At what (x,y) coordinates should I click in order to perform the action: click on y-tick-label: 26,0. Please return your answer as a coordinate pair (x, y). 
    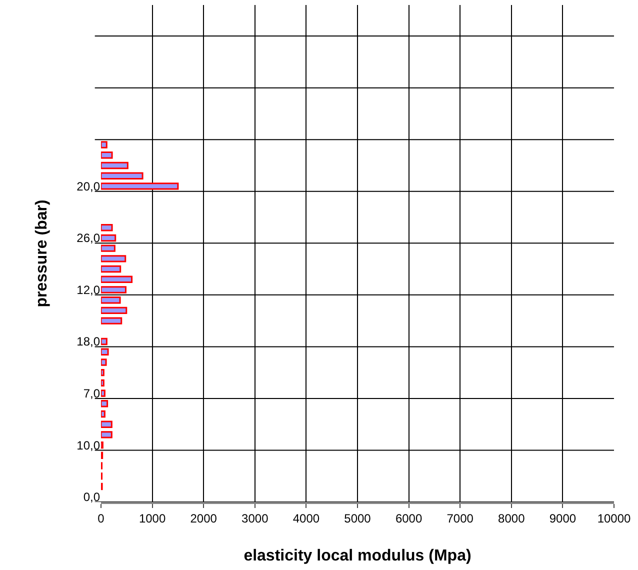
    Looking at the image, I should click on (88, 238).